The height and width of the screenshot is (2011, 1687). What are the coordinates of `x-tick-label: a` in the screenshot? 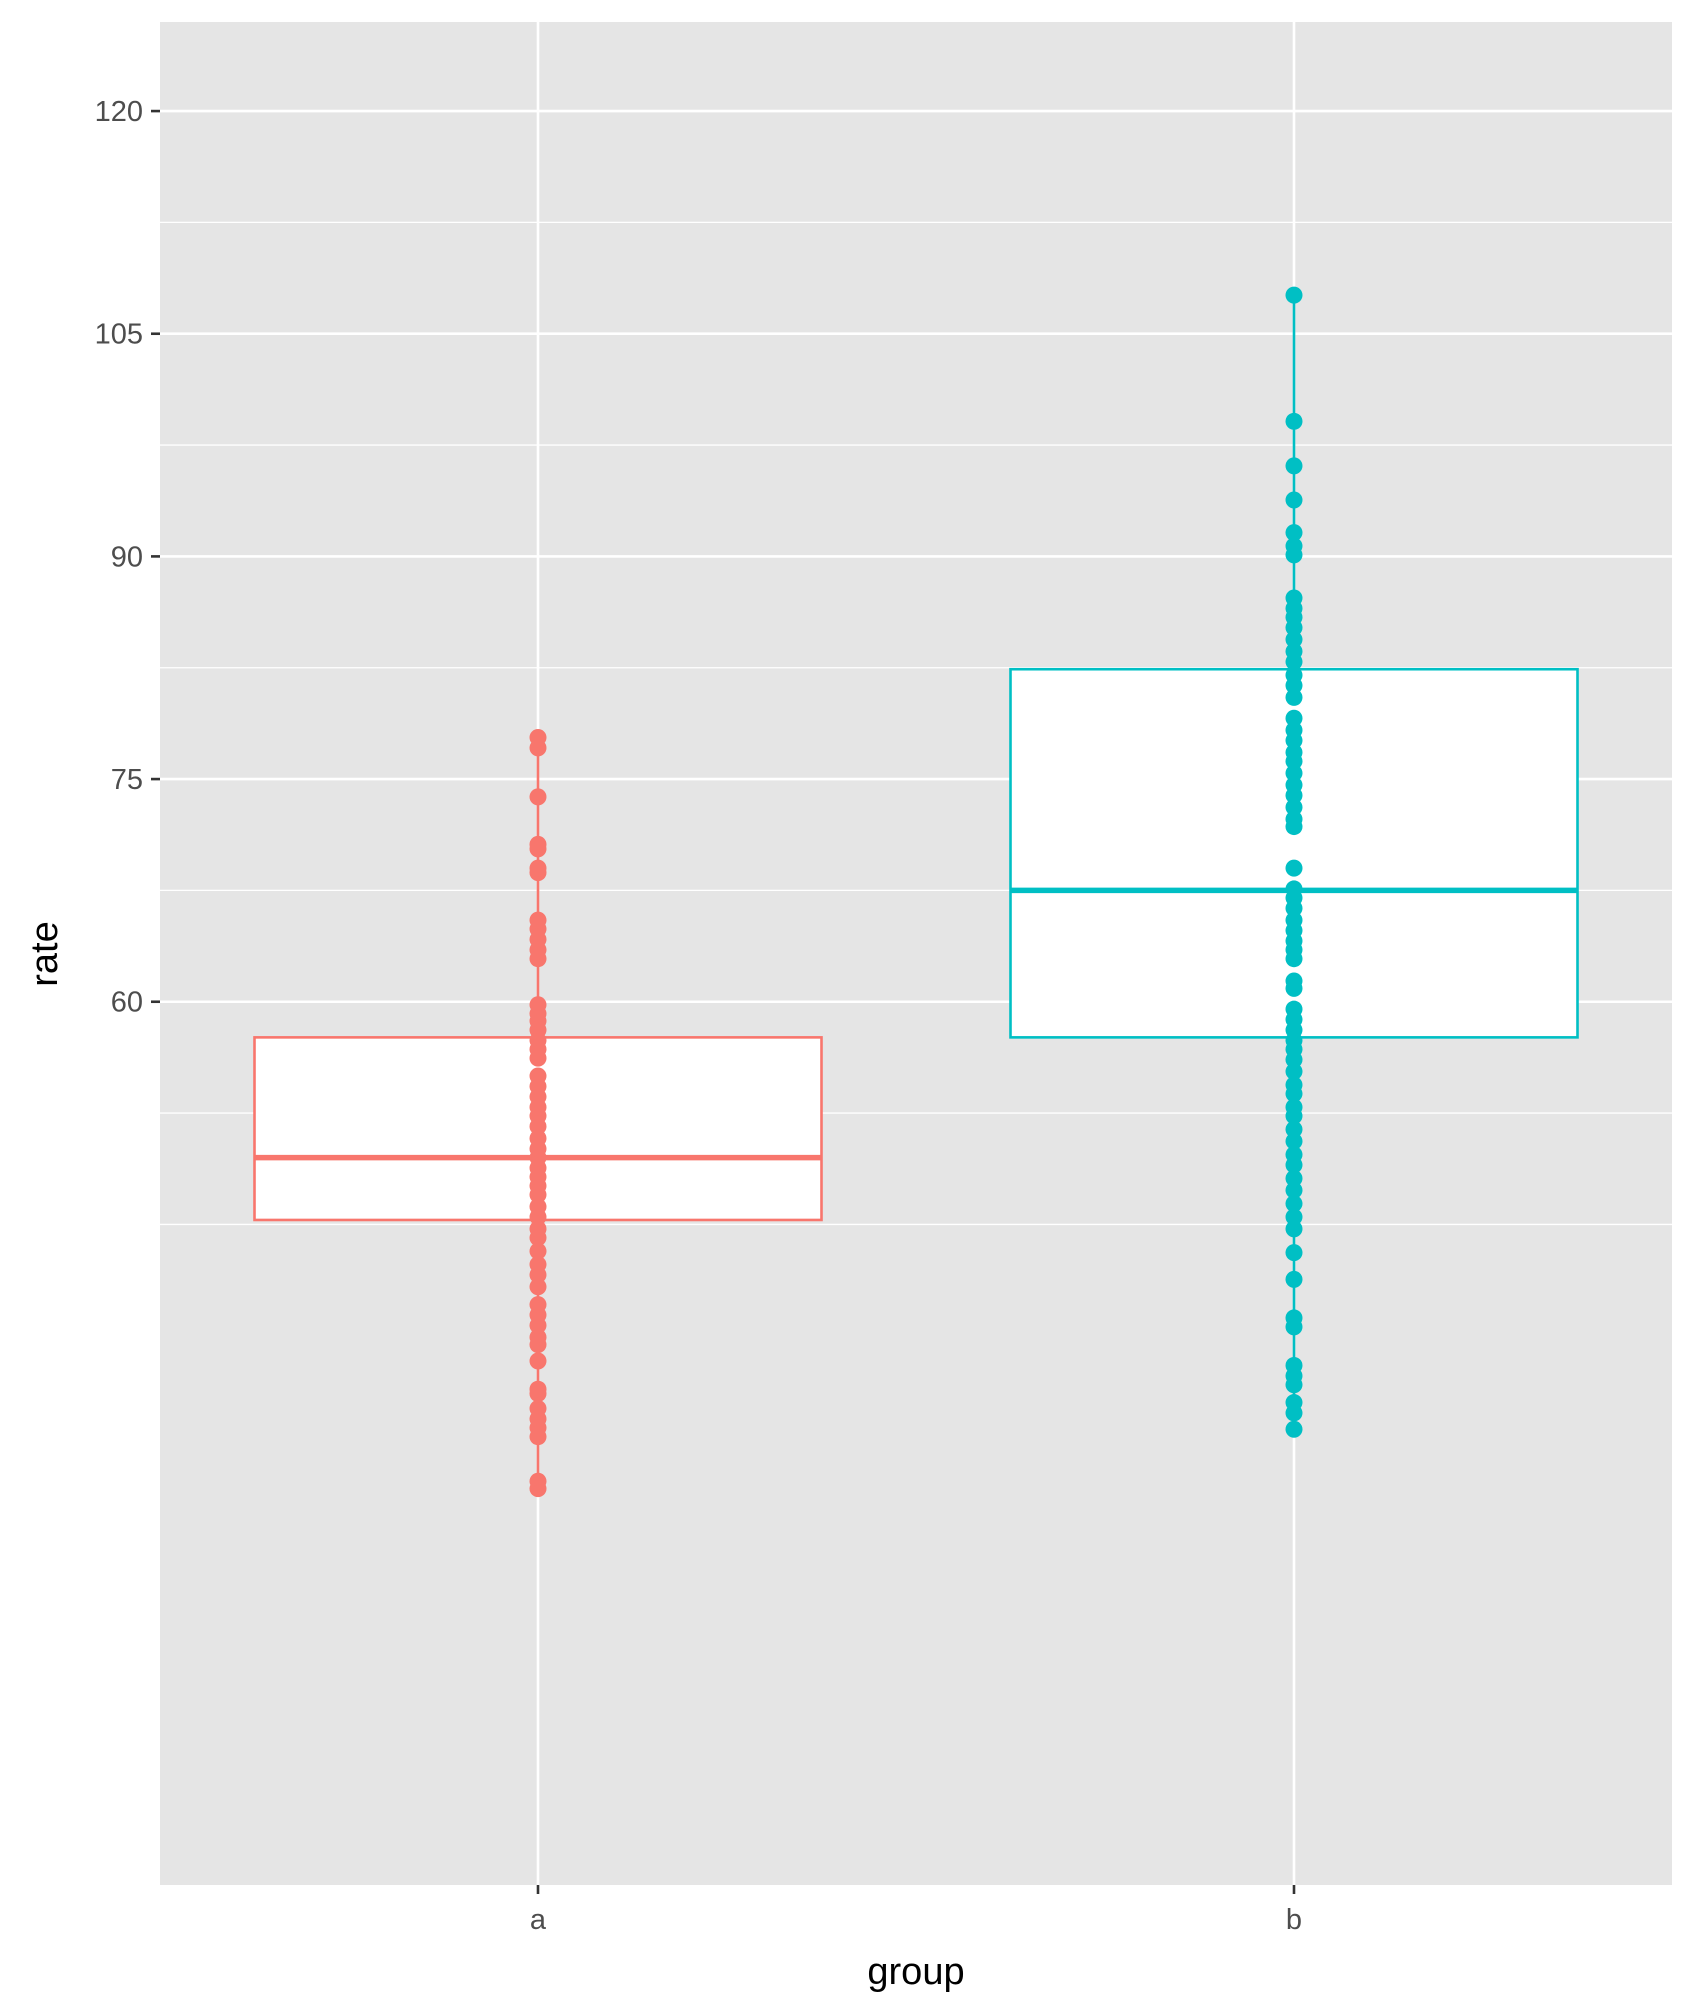 It's located at (538, 1920).